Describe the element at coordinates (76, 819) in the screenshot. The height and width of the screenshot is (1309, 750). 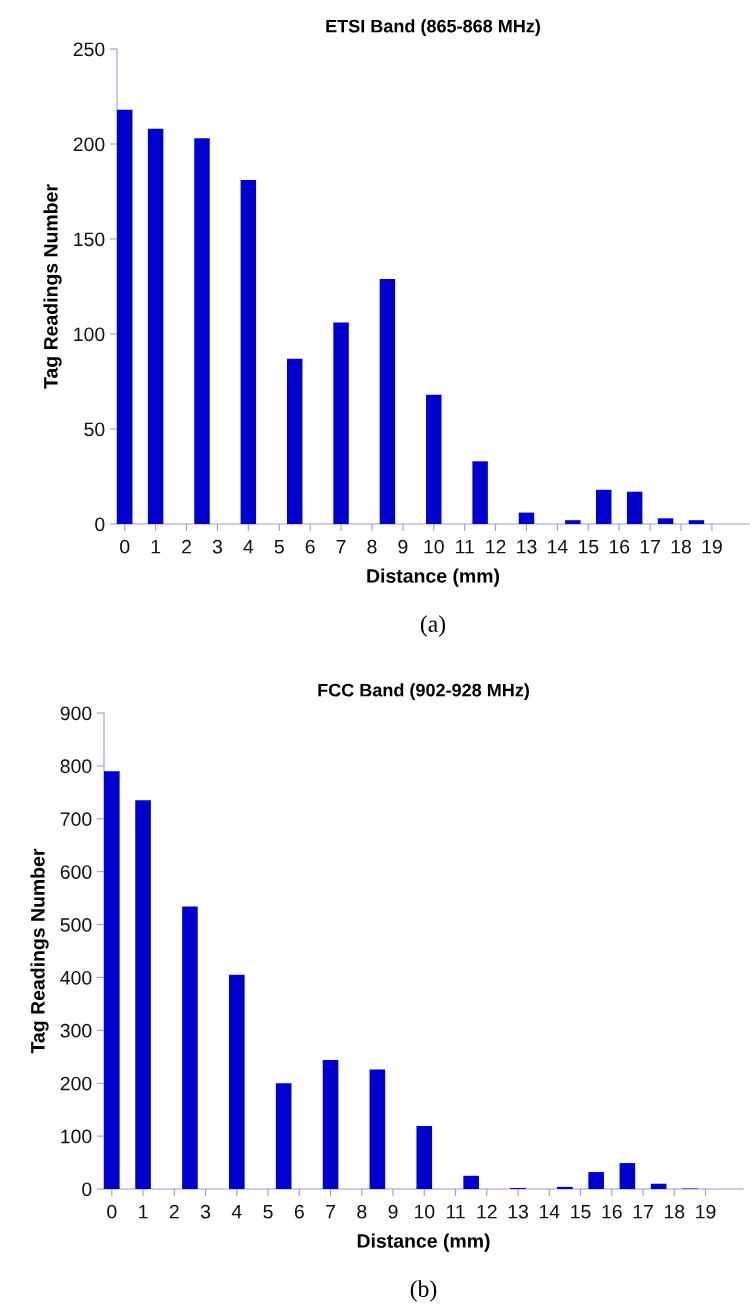
I see `y-tick-label: 700` at that location.